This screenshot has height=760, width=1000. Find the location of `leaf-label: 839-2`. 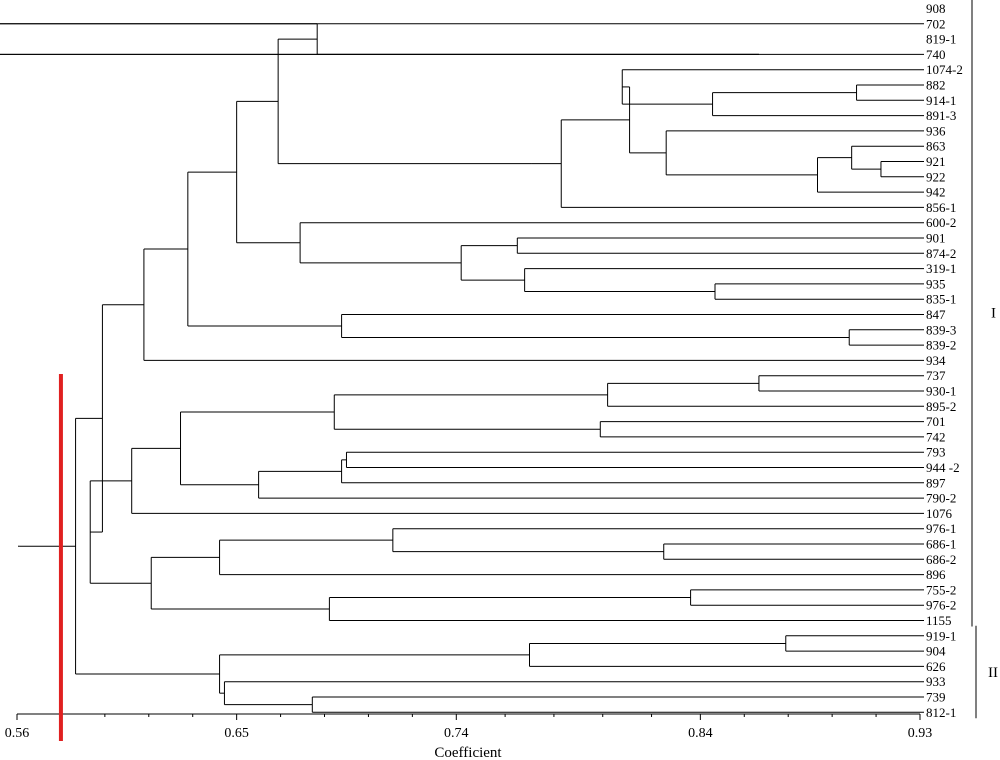

leaf-label: 839-2 is located at coordinates (941, 345).